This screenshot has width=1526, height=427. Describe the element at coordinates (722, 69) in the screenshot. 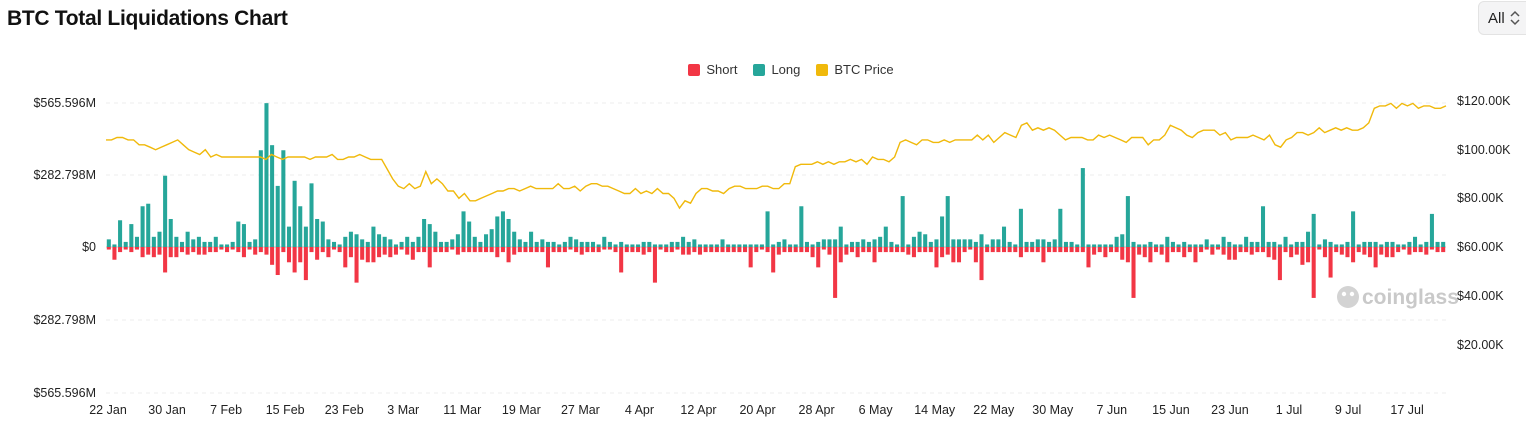

I see `legend-label-short: Short` at that location.